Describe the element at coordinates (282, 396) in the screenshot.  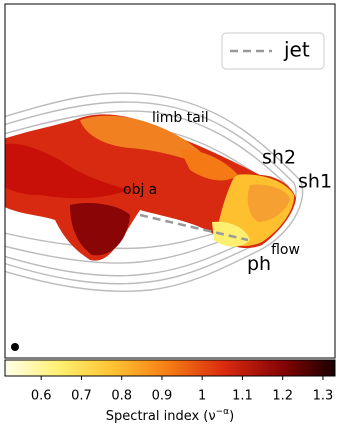
I see `colorbar-tick-label: 1.2` at that location.